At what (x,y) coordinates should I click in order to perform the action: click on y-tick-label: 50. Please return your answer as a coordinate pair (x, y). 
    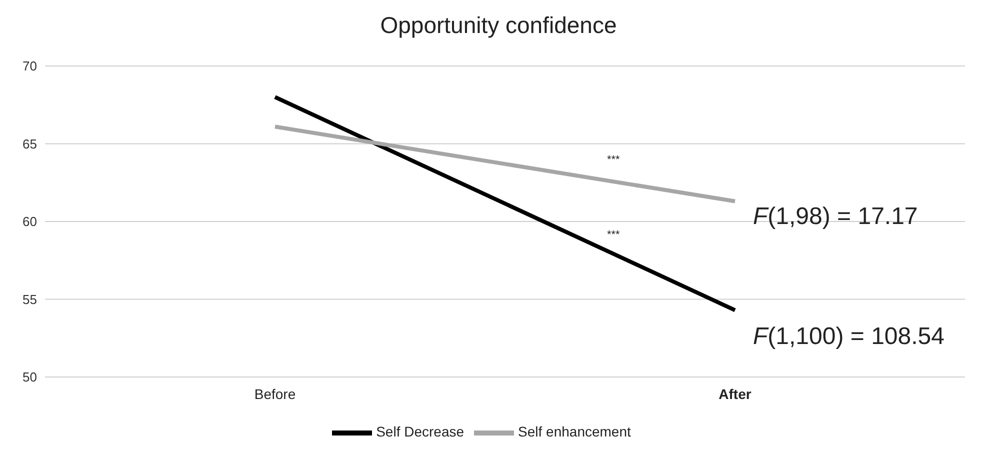
    Looking at the image, I should click on (29, 377).